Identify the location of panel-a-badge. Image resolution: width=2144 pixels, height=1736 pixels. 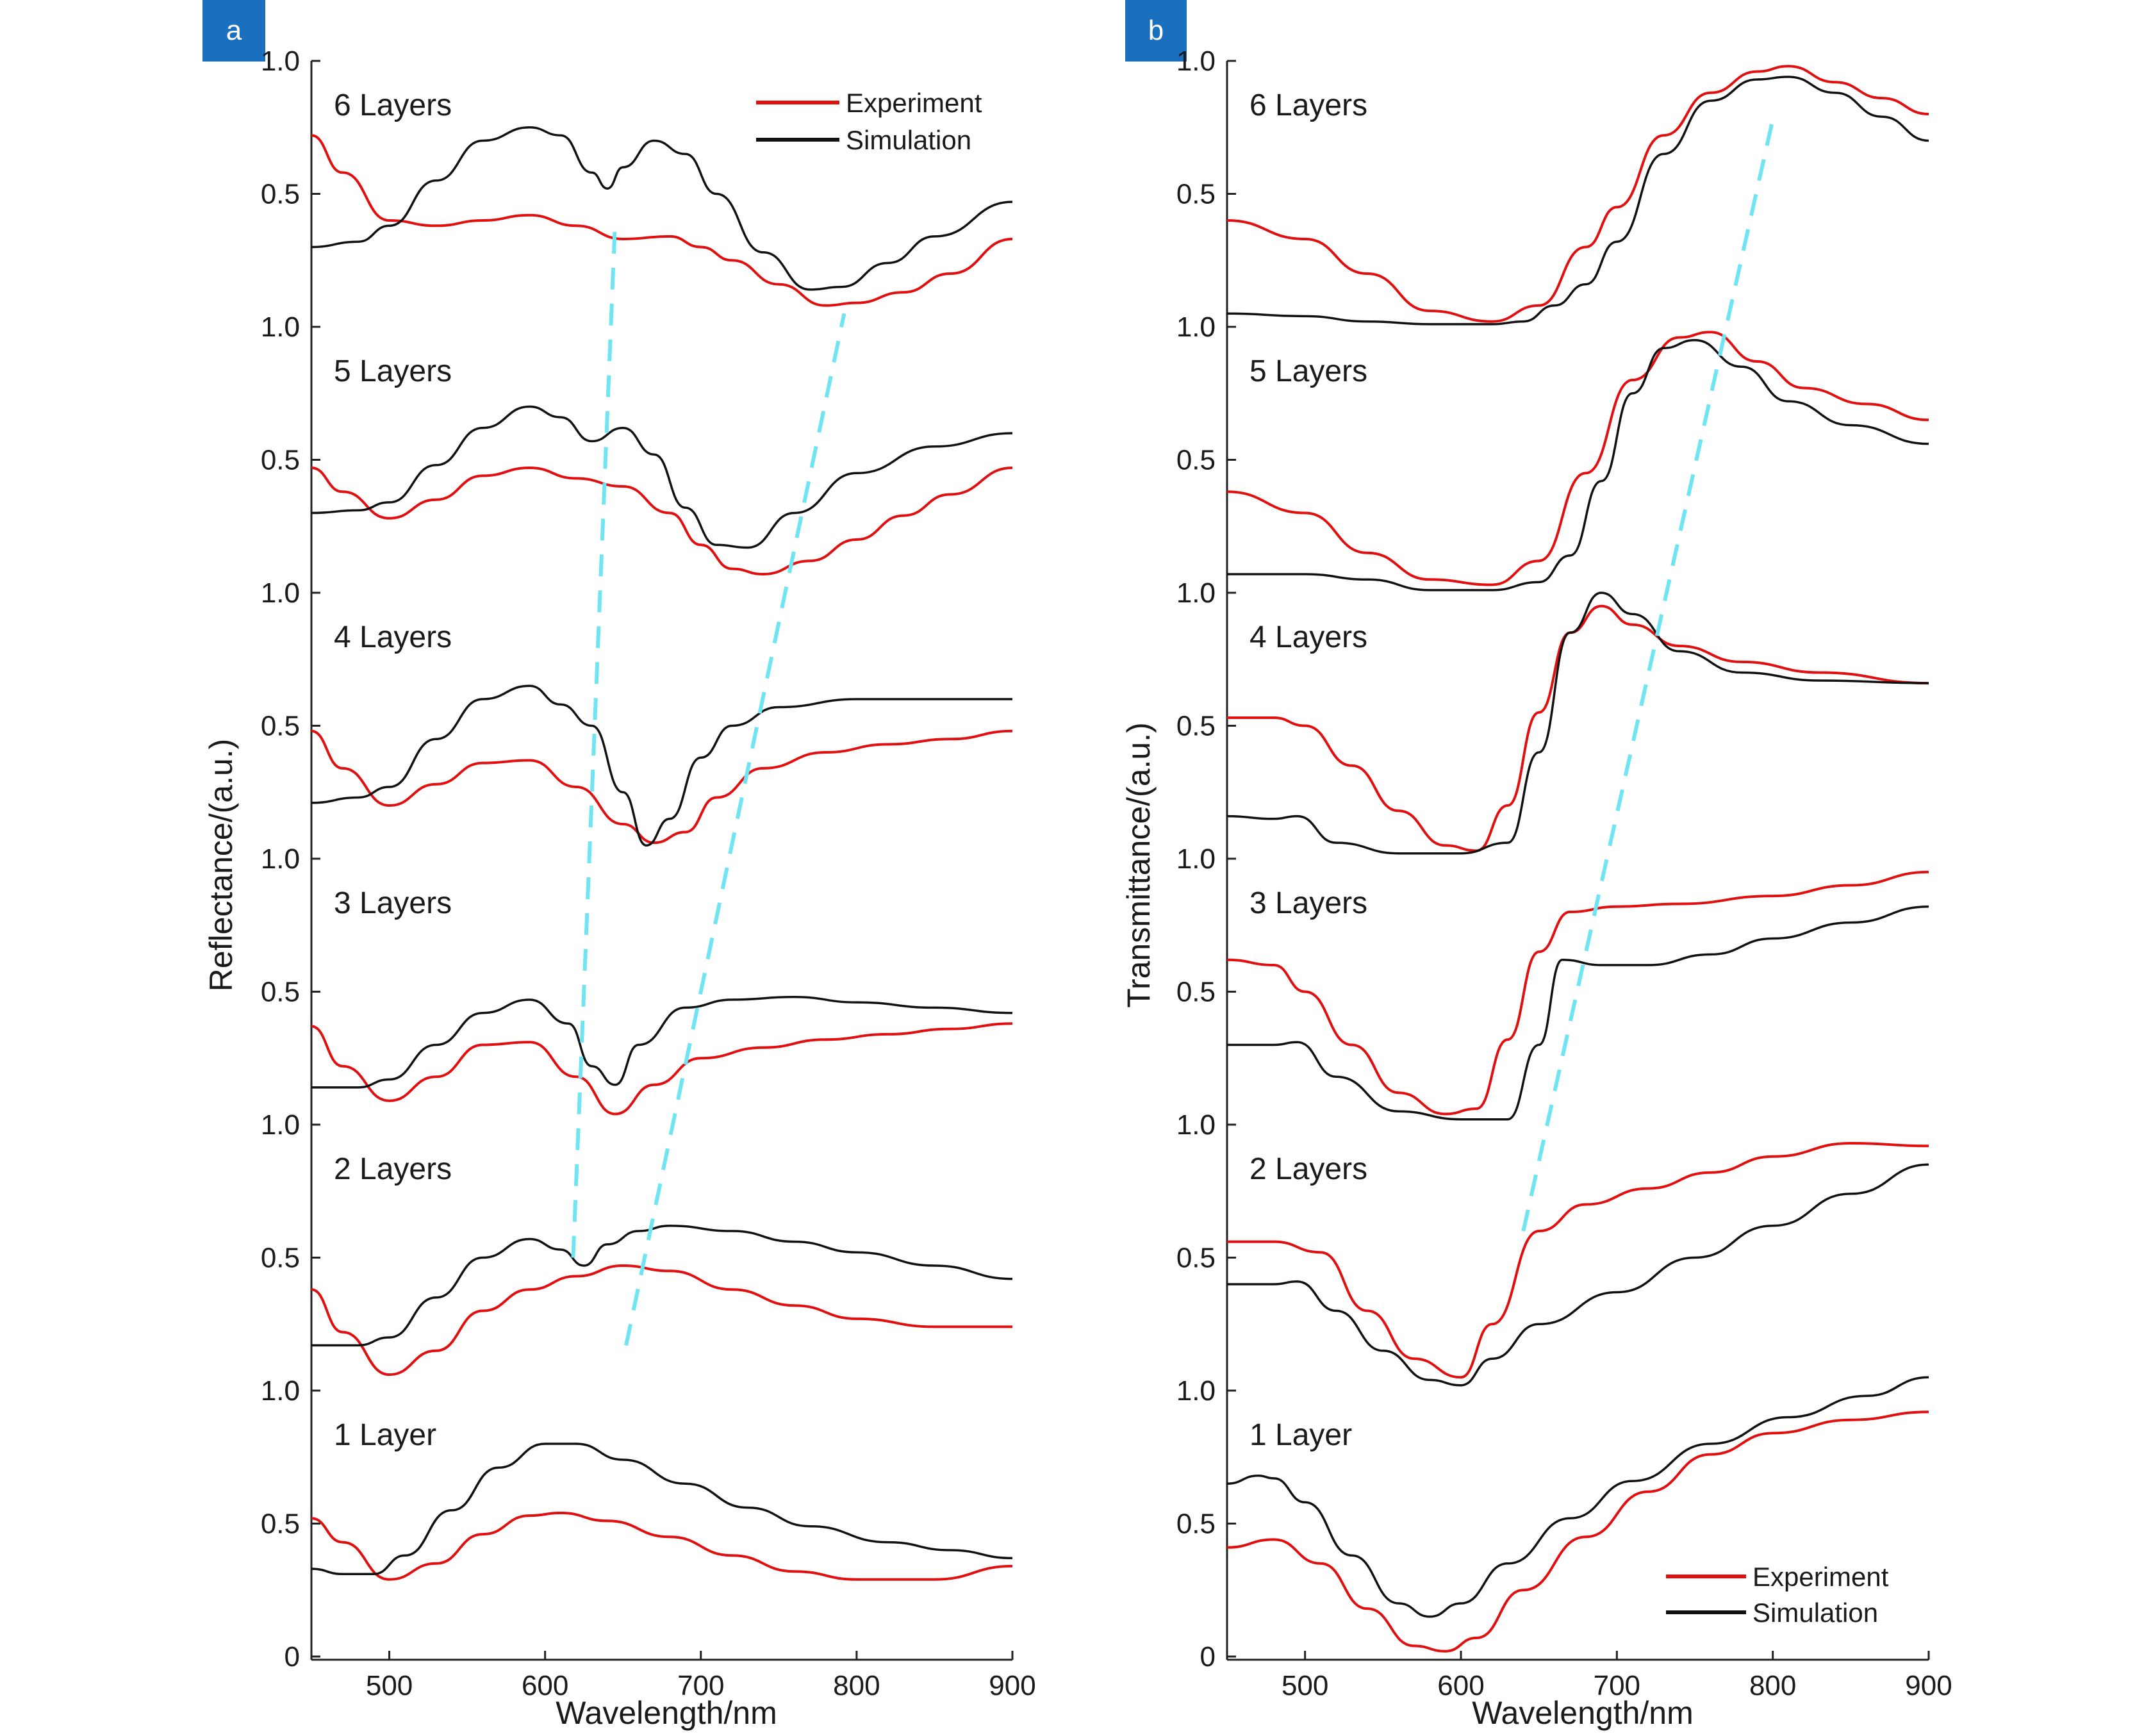
(233, 31).